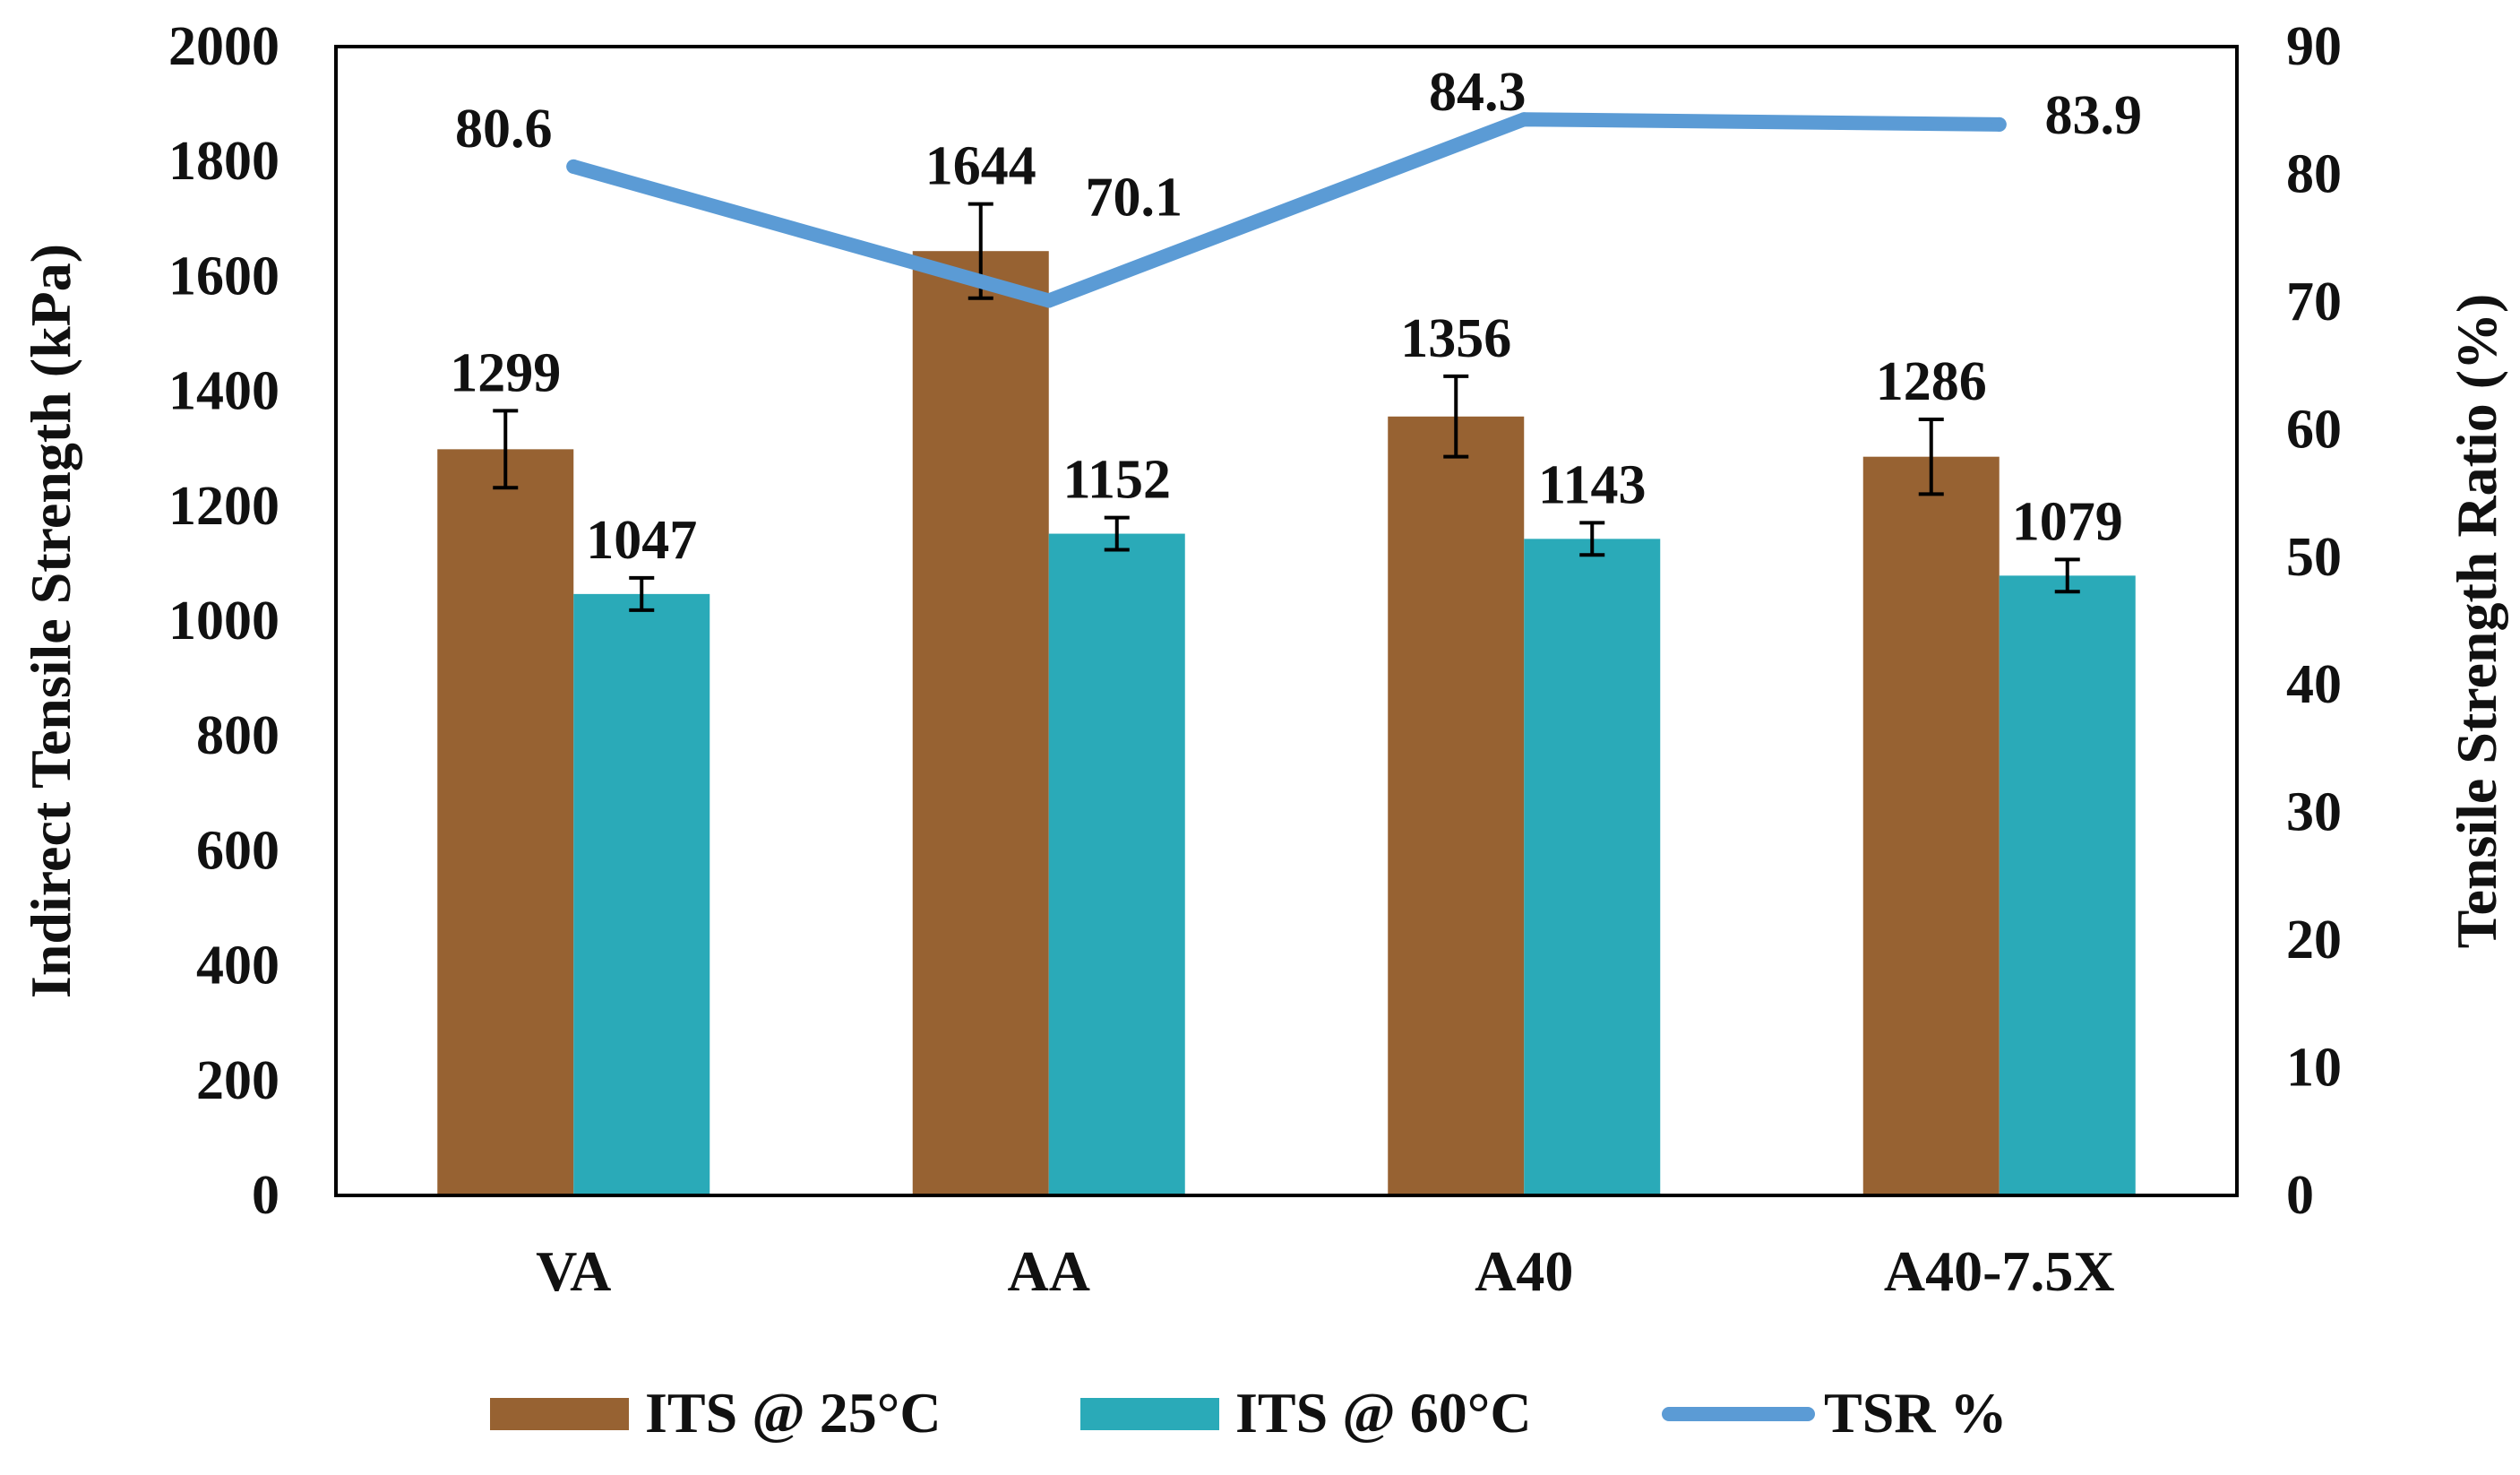 This screenshot has width=2520, height=1475. What do you see at coordinates (505, 372) in the screenshot?
I see `bar-data-label: 1299` at bounding box center [505, 372].